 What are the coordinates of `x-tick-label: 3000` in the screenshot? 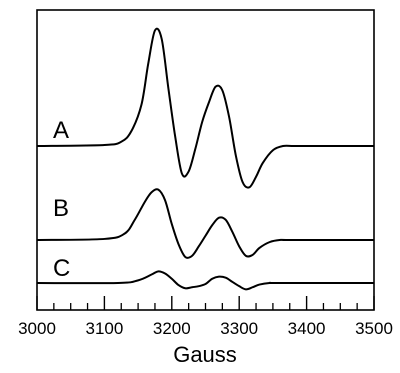 It's located at (37, 328).